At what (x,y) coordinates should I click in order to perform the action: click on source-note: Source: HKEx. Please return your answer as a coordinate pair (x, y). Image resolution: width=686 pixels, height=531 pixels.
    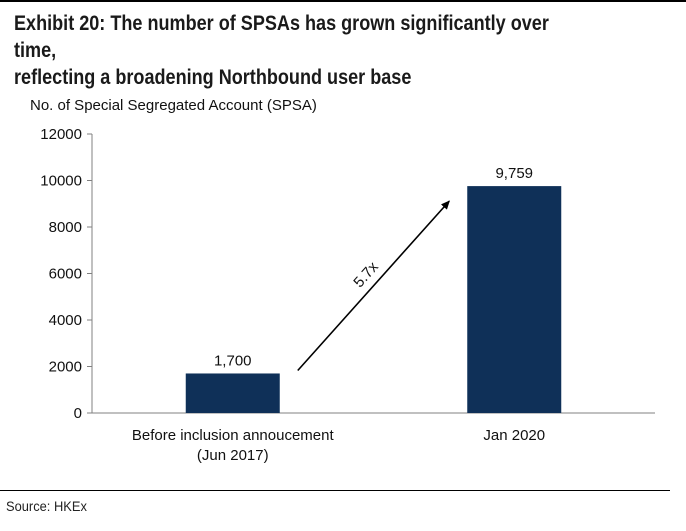
    Looking at the image, I should click on (46, 506).